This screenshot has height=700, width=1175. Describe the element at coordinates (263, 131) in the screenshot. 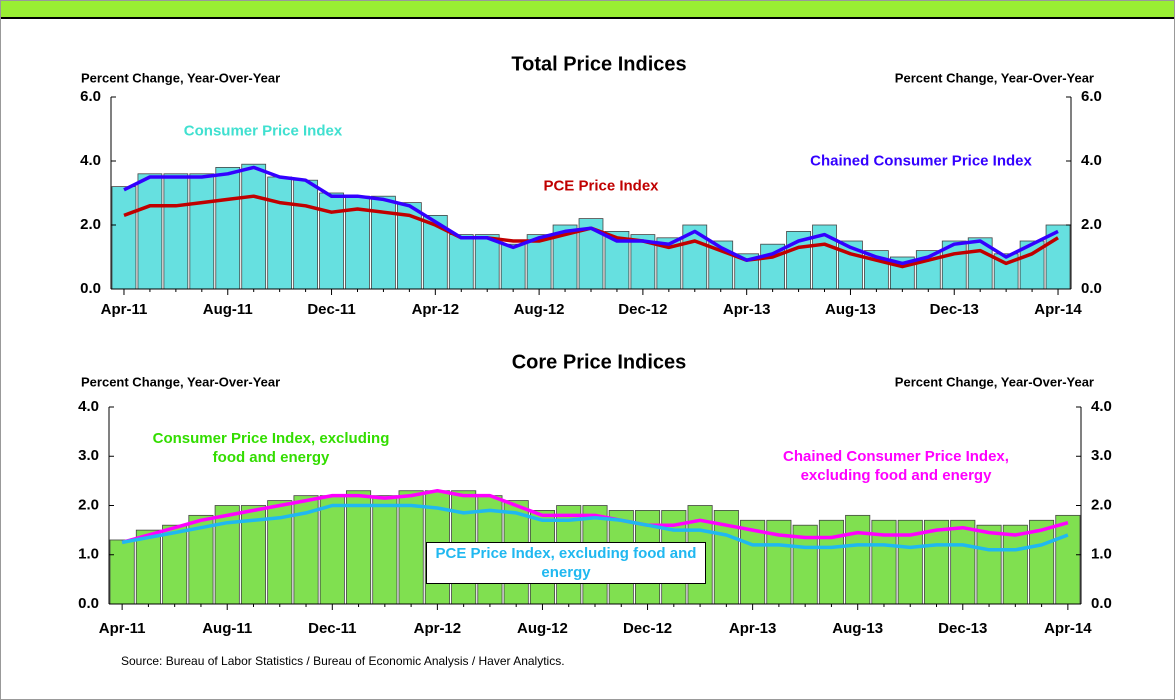

I see `series-label: Consumer Price Index` at that location.